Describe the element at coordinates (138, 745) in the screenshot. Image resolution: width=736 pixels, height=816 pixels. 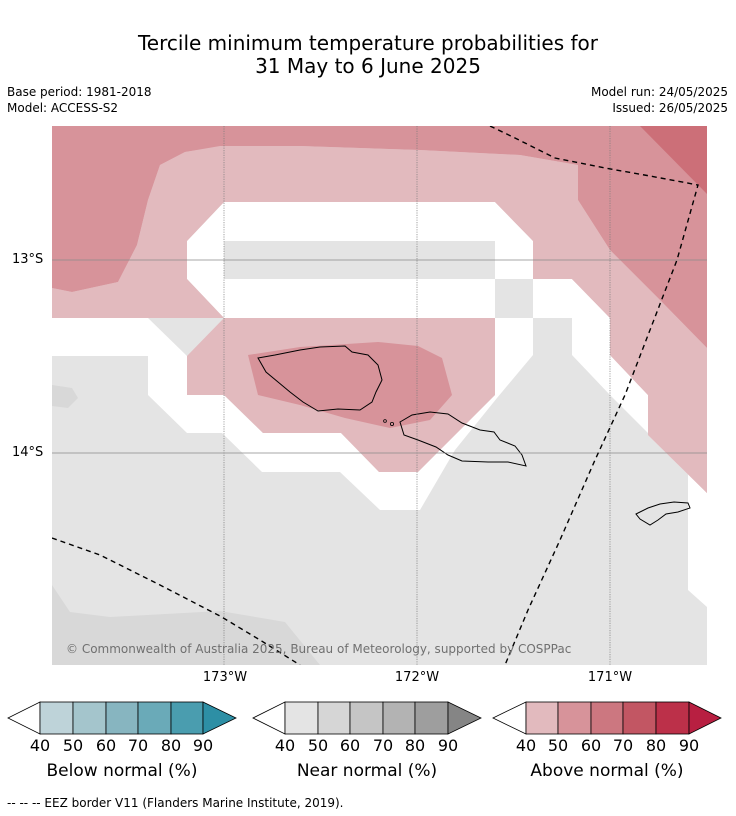
I see `tick-below-70: 70` at that location.